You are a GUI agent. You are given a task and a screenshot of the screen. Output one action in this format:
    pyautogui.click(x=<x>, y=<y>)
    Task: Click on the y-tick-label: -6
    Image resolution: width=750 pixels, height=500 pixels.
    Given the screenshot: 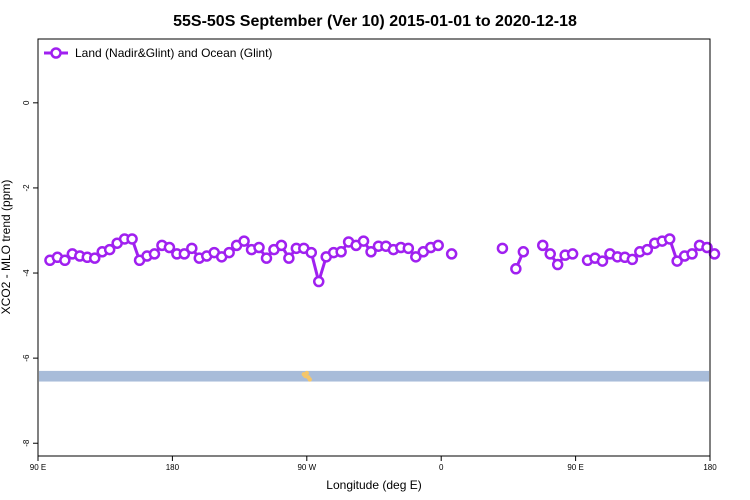 What is the action you would take?
    pyautogui.click(x=26, y=358)
    